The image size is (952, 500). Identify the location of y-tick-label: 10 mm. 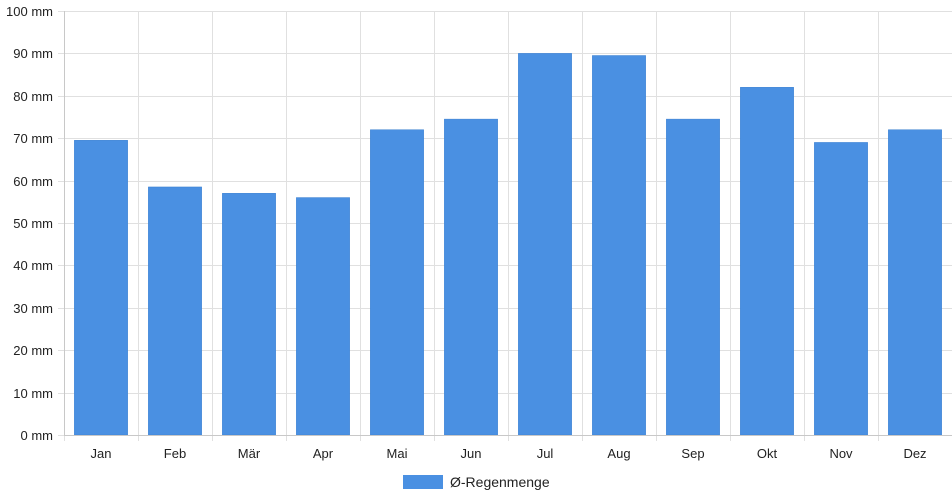
(33, 393).